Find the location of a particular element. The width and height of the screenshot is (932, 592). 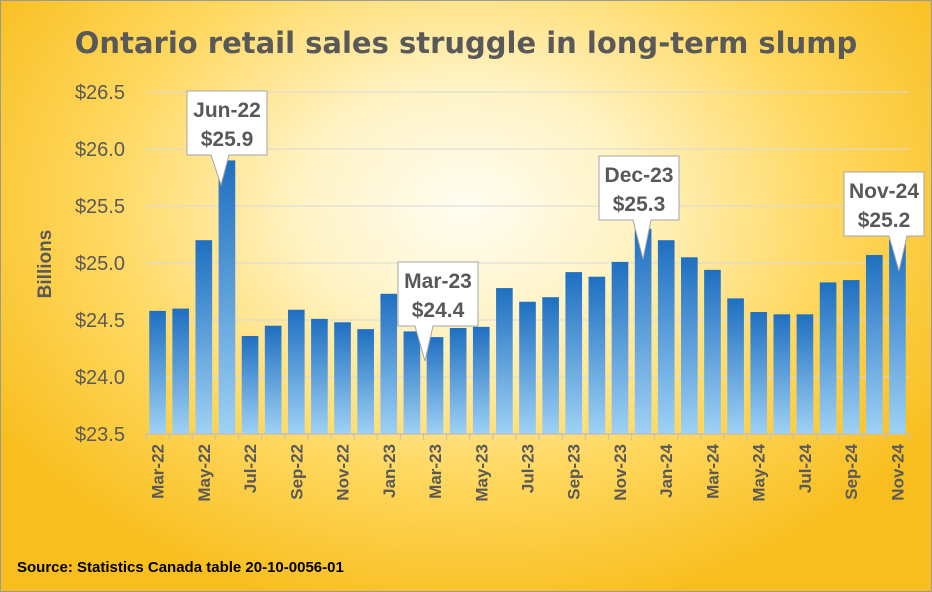

x-tick-label: May-24 is located at coordinates (759, 472).